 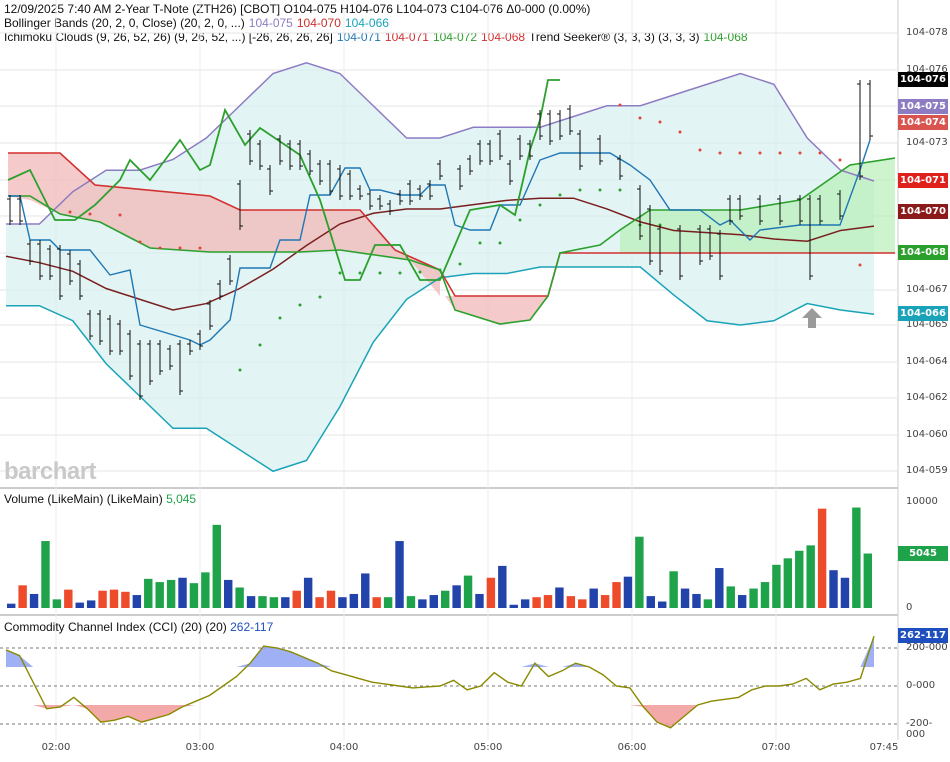 I want to click on price-tick-label: 104-064, so click(x=927, y=361).